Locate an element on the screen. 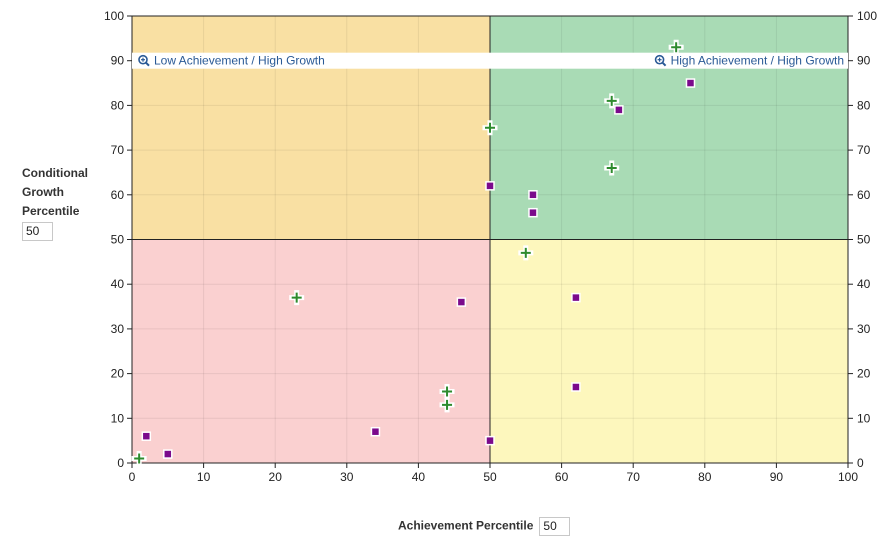  x-tick-label: 0 is located at coordinates (132, 477).